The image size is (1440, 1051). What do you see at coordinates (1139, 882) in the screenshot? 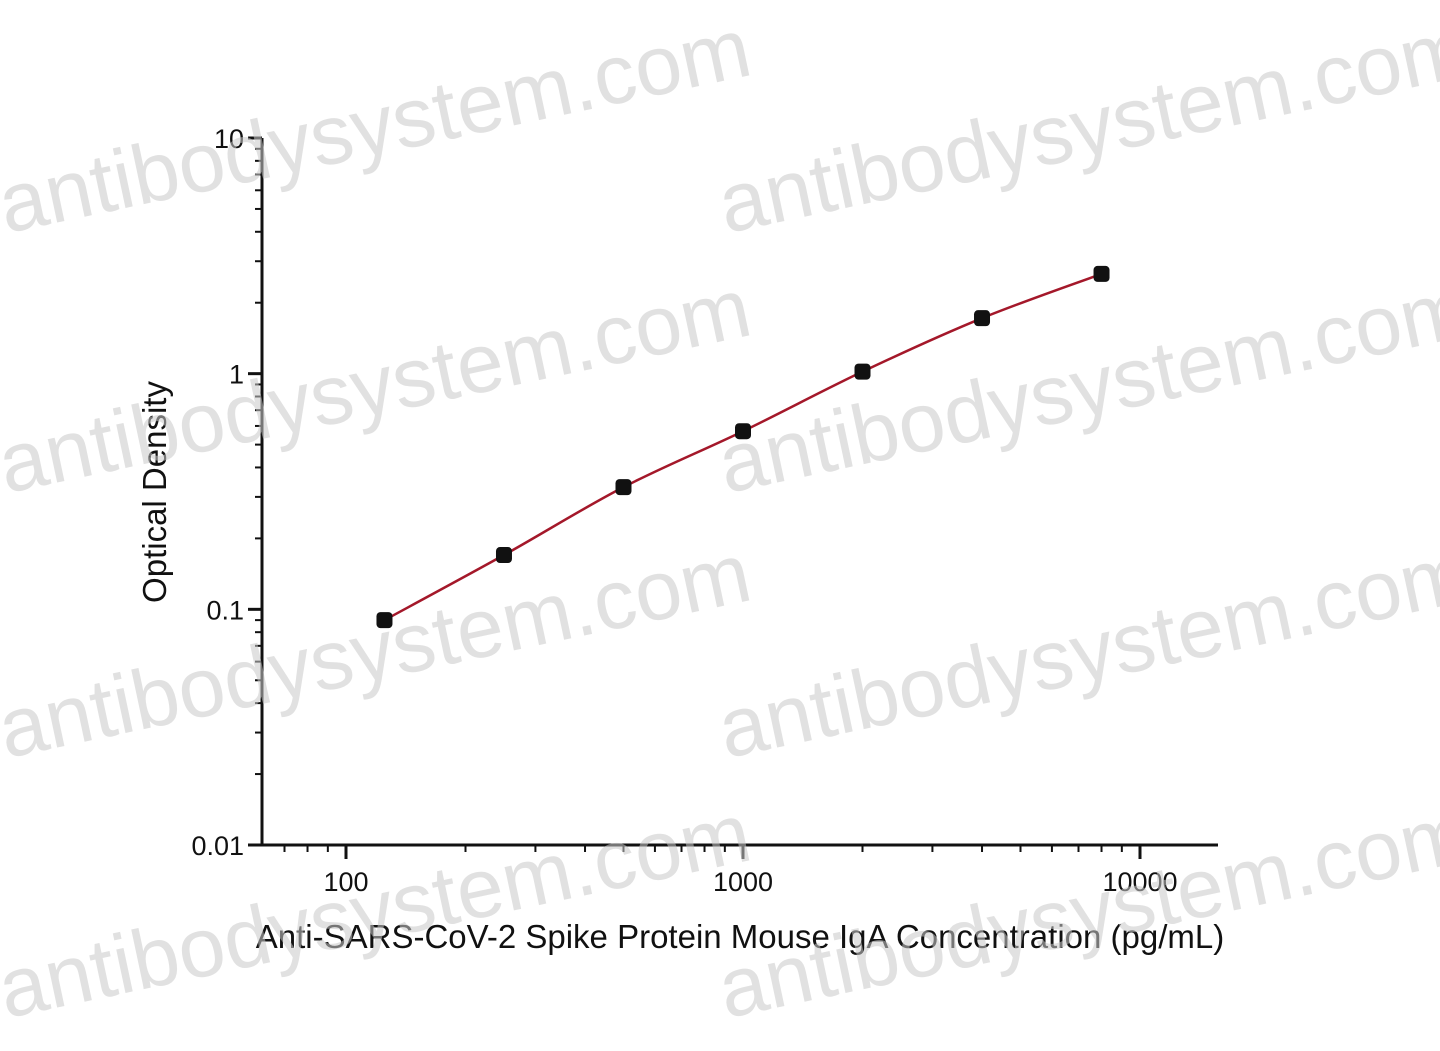
I see `x-tick-label: 10000` at bounding box center [1139, 882].